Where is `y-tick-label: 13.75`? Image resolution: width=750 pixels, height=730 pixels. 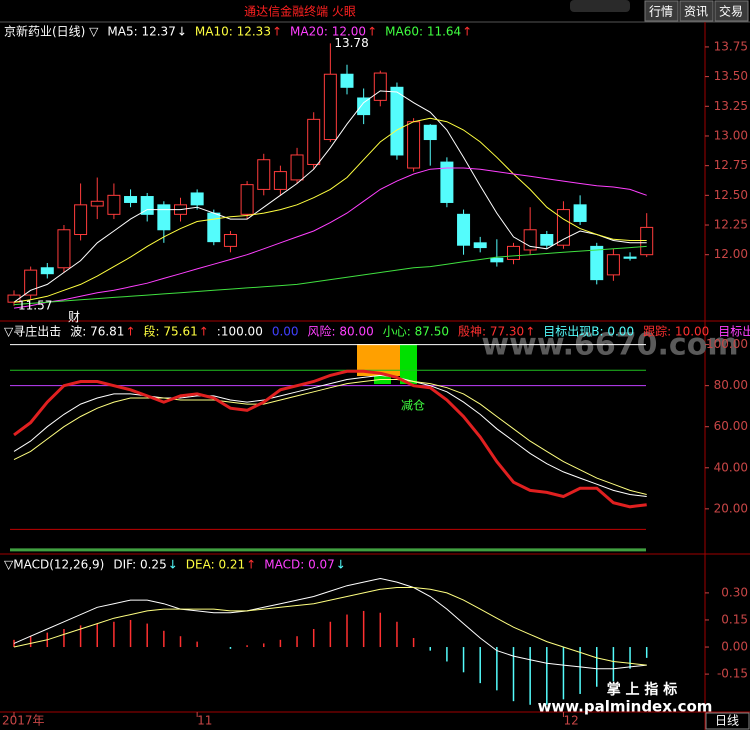
y-tick-label: 13.75 is located at coordinates (731, 46).